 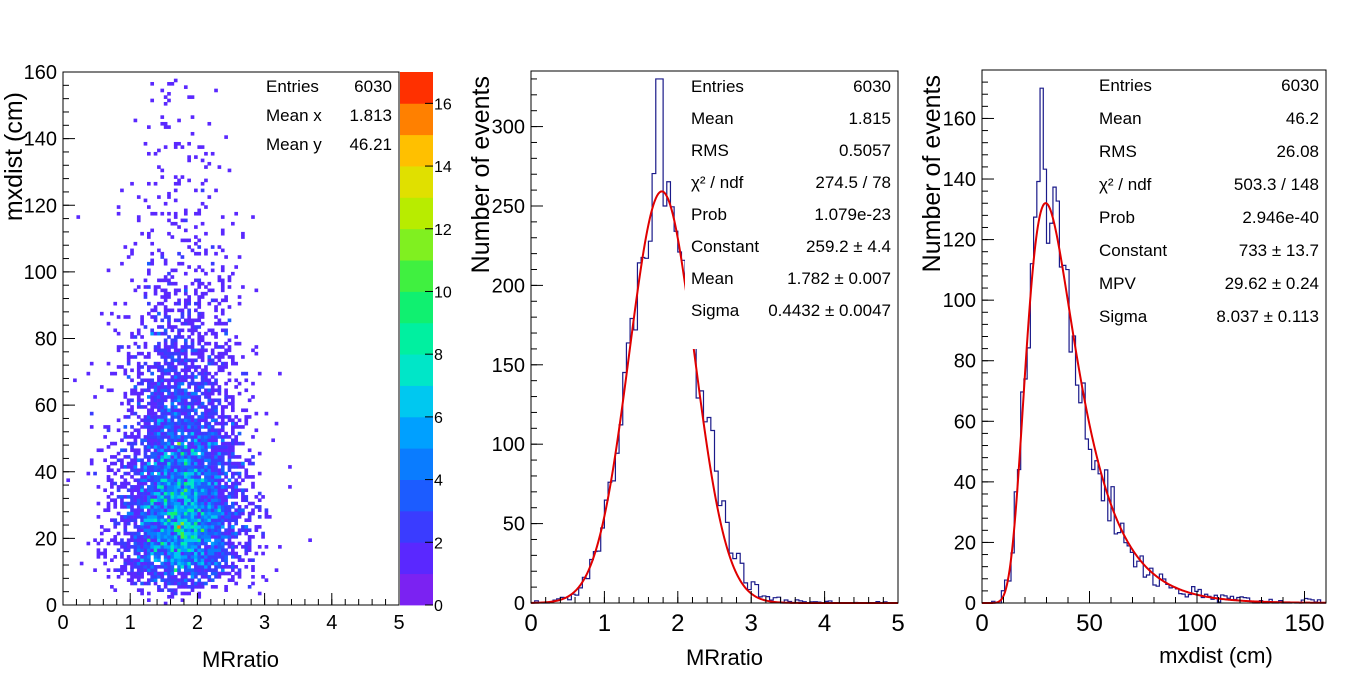 I want to click on stats-value: 1.815, so click(x=869, y=118).